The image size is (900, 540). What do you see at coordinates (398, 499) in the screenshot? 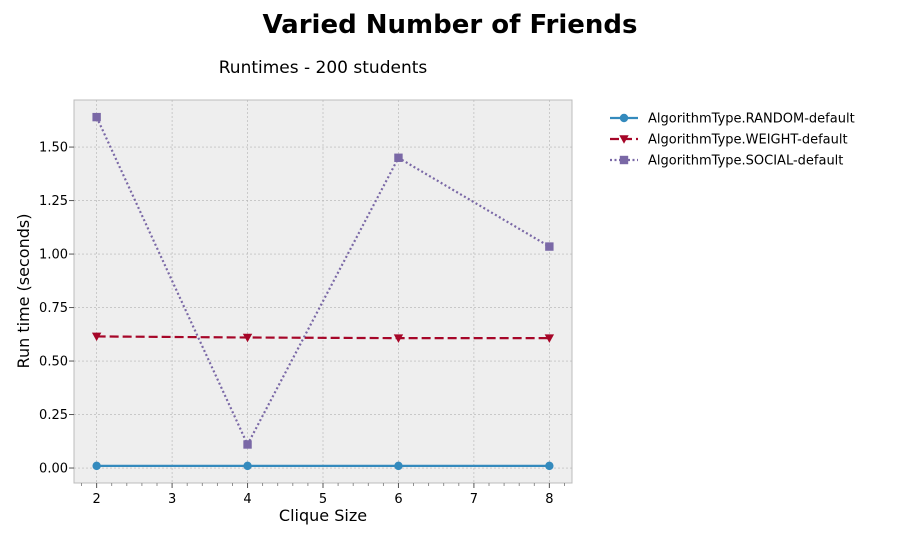
I see `x-tick-label: 6` at bounding box center [398, 499].